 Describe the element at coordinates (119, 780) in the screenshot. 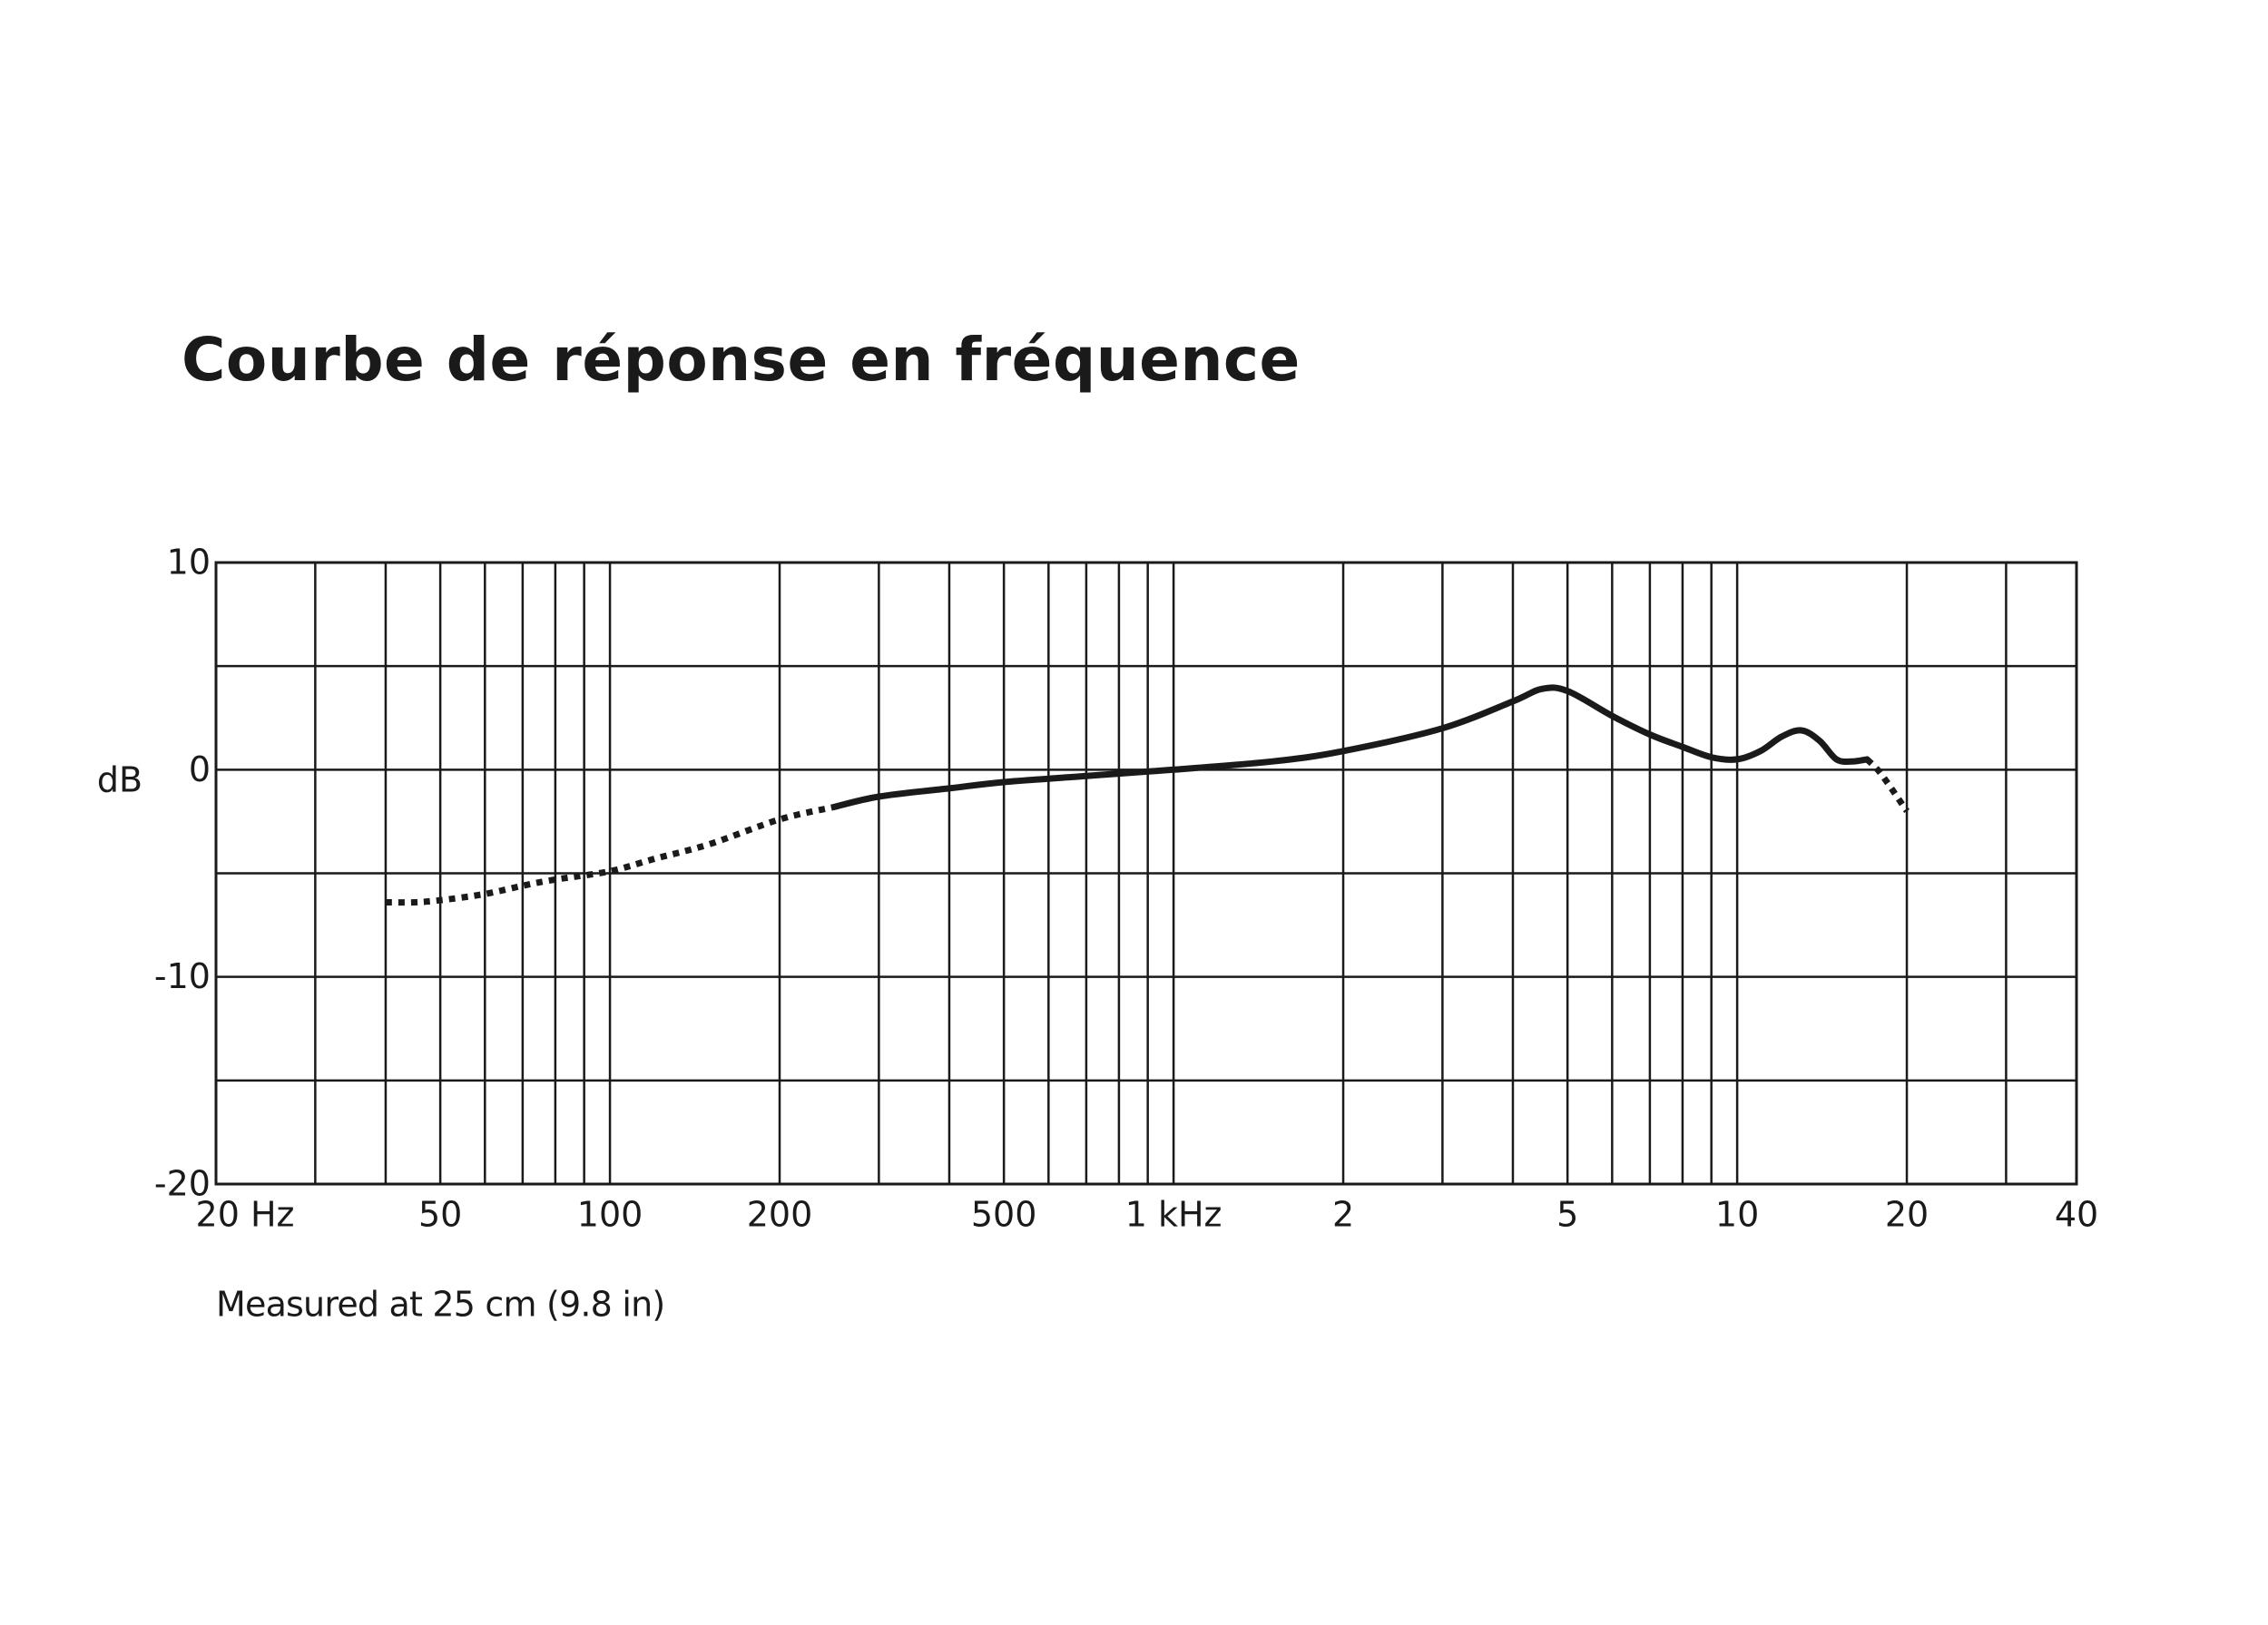

I see `y-axis-label: dB` at that location.